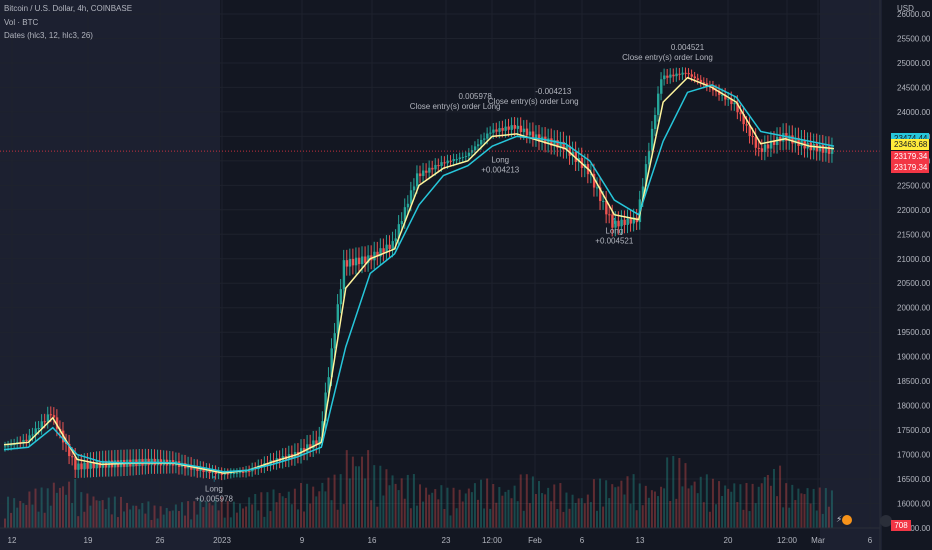  I want to click on time-tick-label: 13, so click(640, 540).